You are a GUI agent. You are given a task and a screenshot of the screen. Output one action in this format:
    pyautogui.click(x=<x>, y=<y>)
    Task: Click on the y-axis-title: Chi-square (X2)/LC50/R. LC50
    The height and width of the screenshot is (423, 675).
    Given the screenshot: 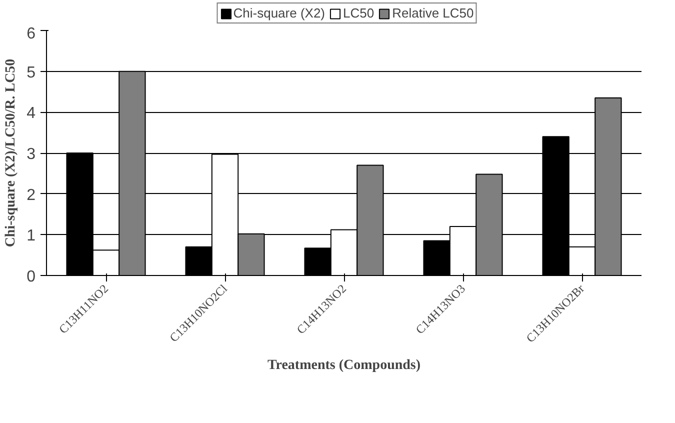 What is the action you would take?
    pyautogui.click(x=11, y=153)
    